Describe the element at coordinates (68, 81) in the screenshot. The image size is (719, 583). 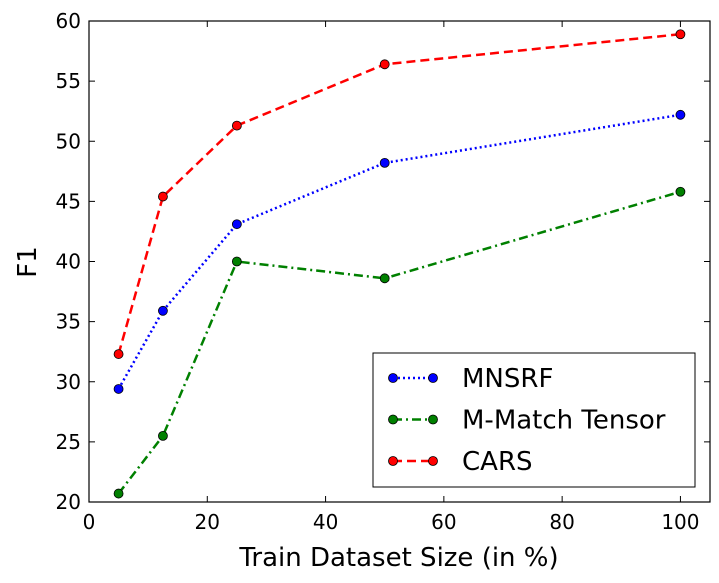
I see `y-tick-label: 55` at that location.